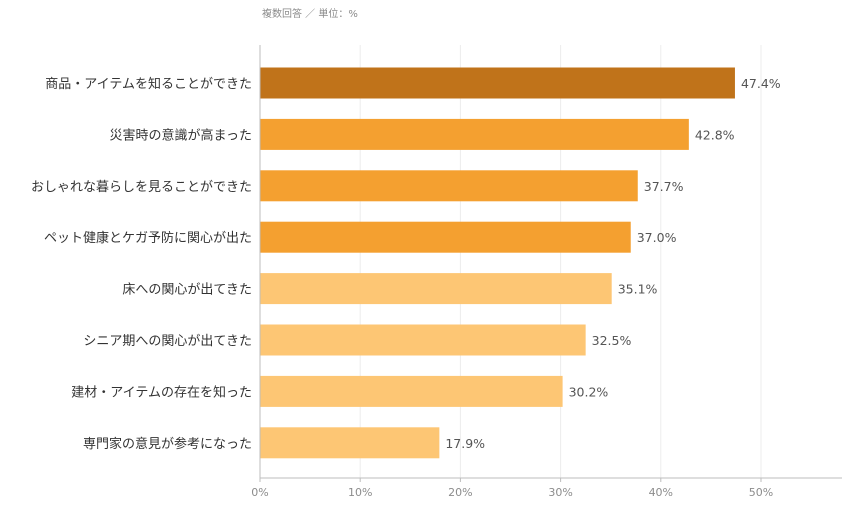 Image resolution: width=850 pixels, height=508 pixels. I want to click on value-label: 42.8%, so click(715, 134).